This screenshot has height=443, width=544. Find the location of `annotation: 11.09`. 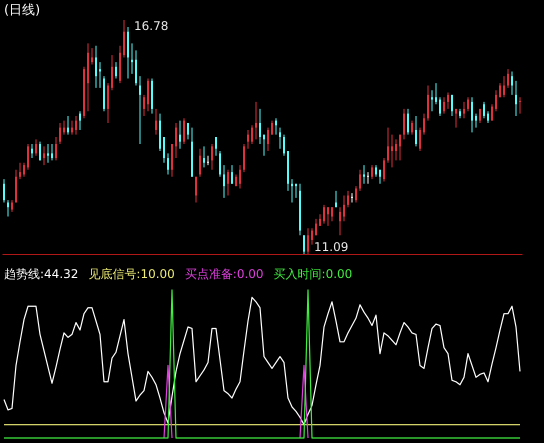

annotation: 11.09 is located at coordinates (331, 247).